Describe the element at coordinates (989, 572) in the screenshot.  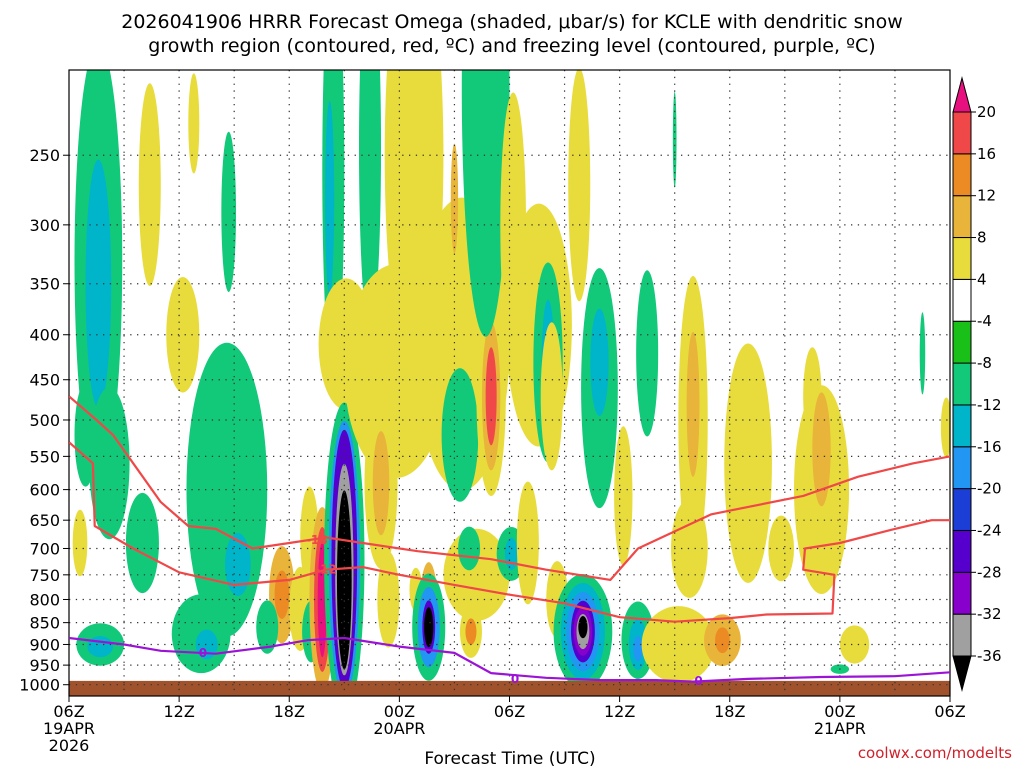
I see `colorbar-label-2: -28` at that location.